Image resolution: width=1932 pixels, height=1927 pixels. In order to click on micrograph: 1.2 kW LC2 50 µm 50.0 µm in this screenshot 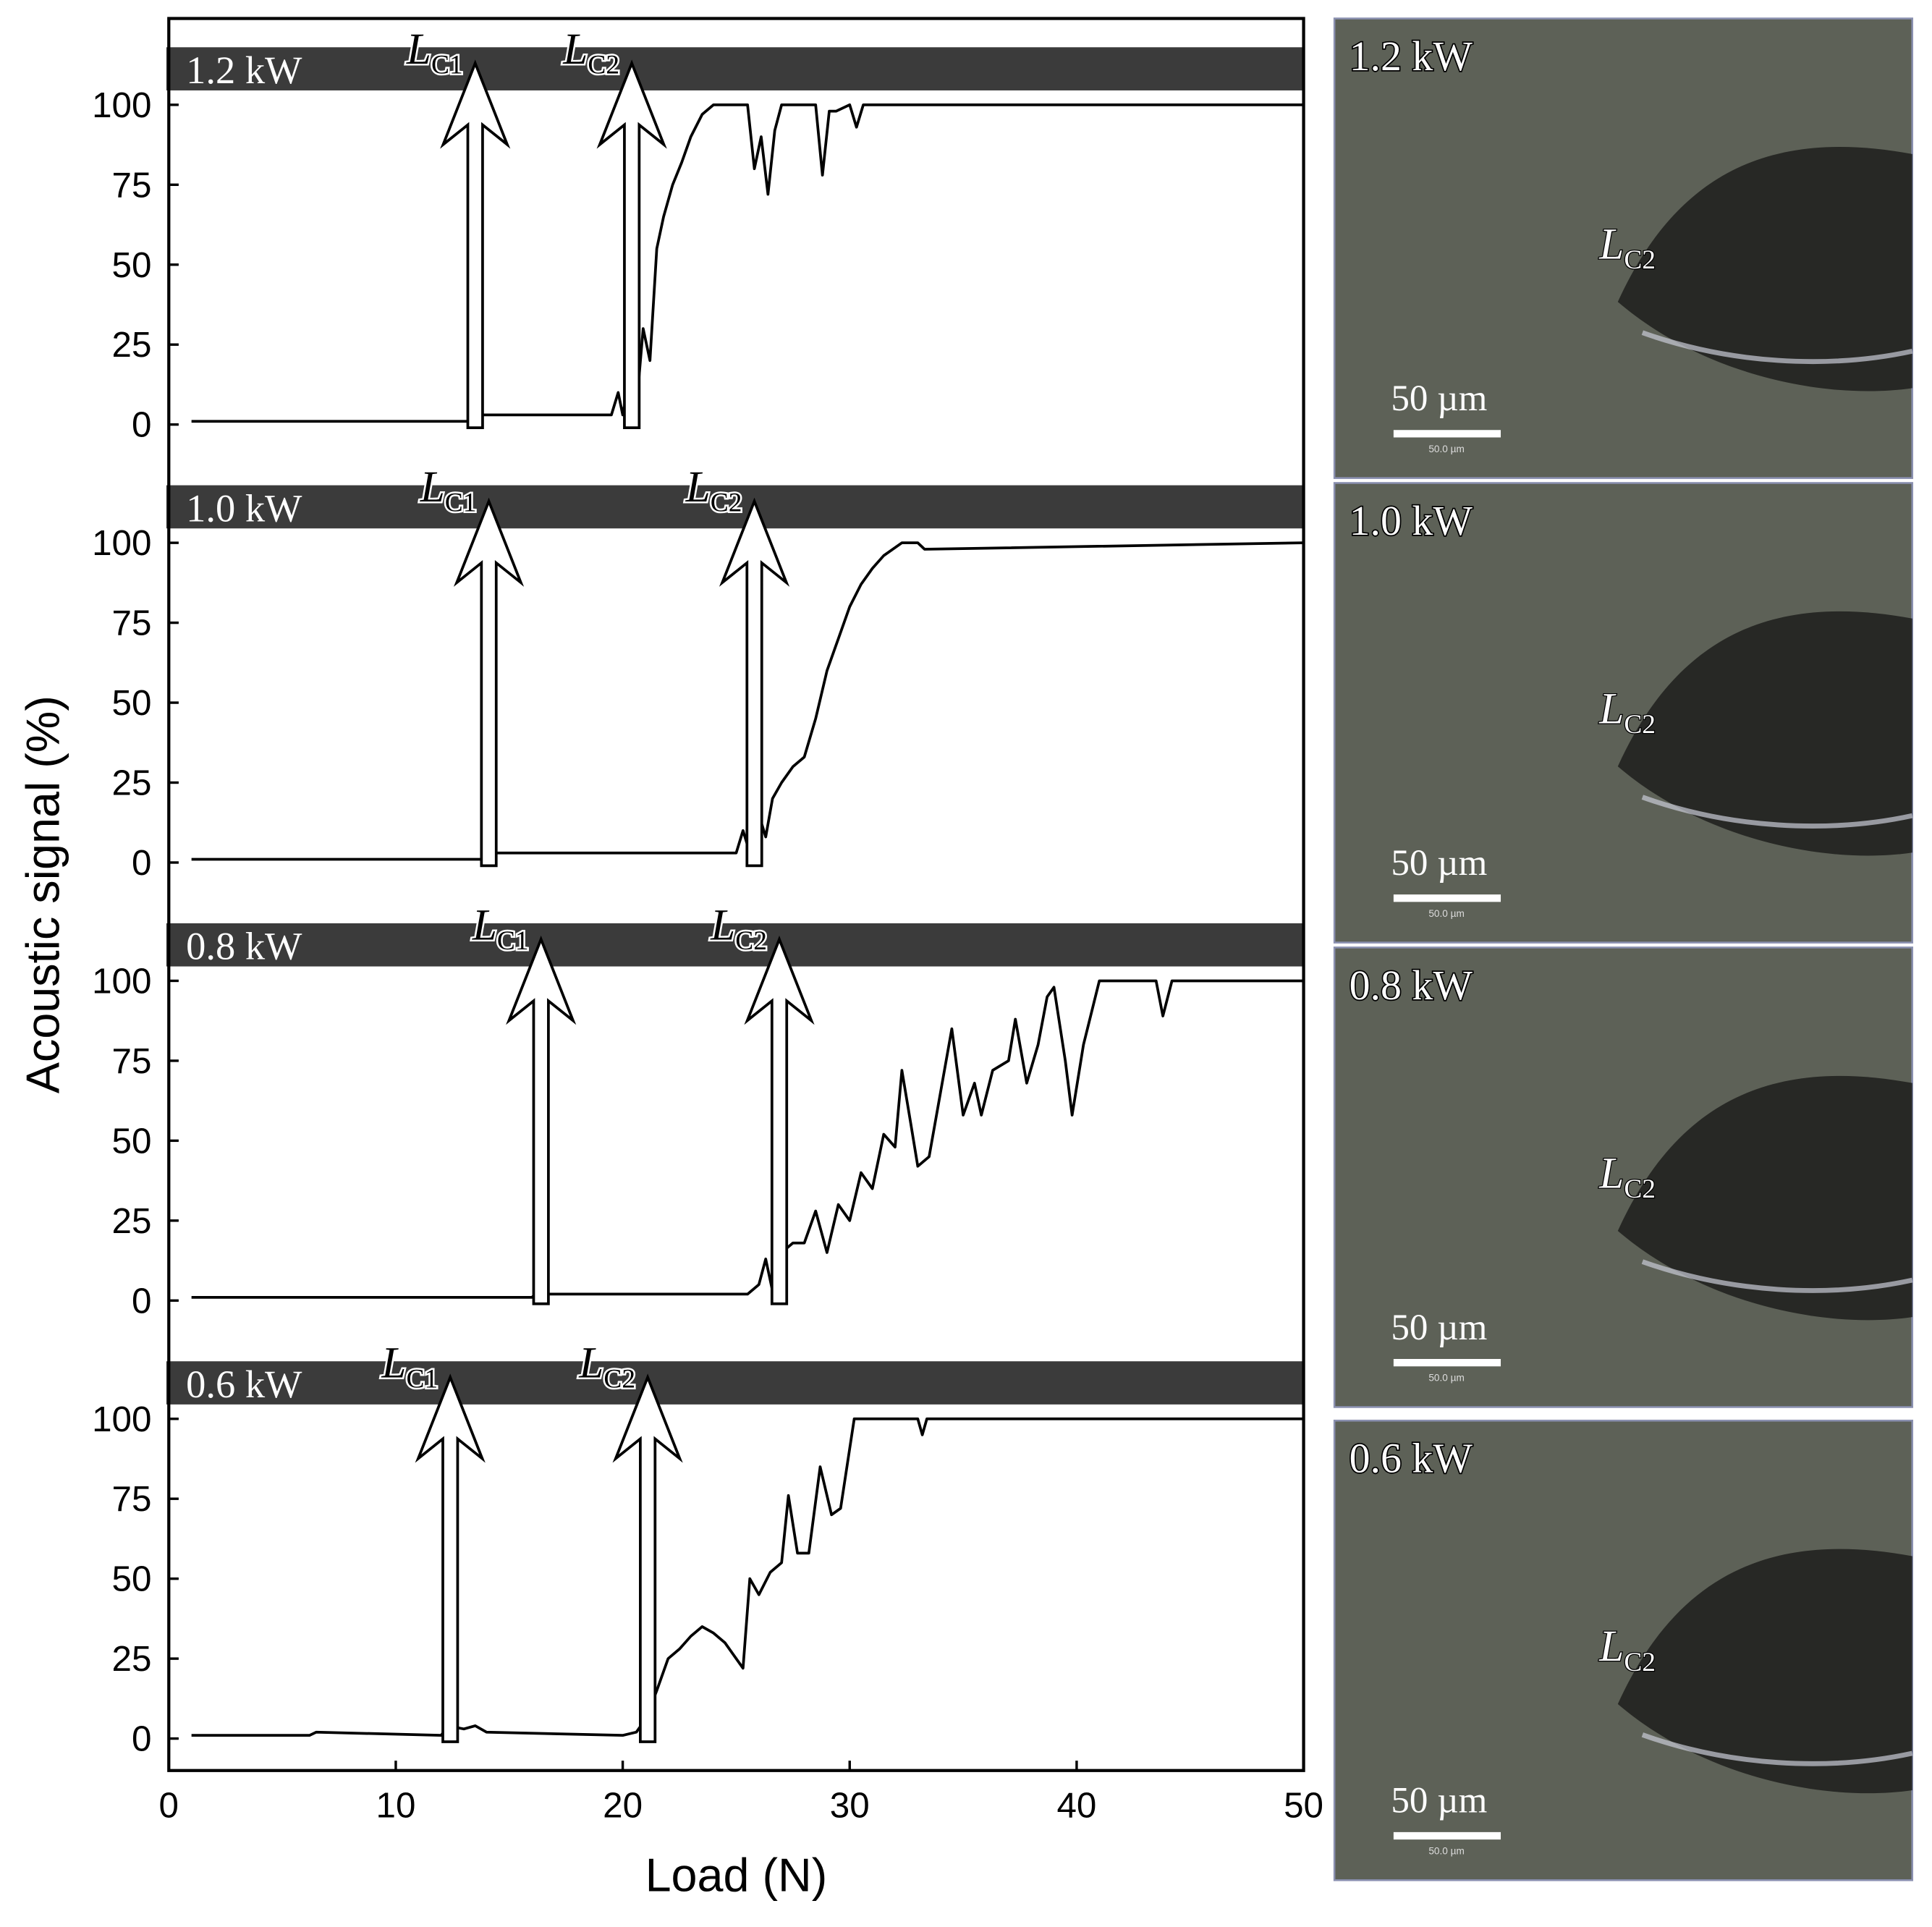, I will do `click(1624, 248)`.